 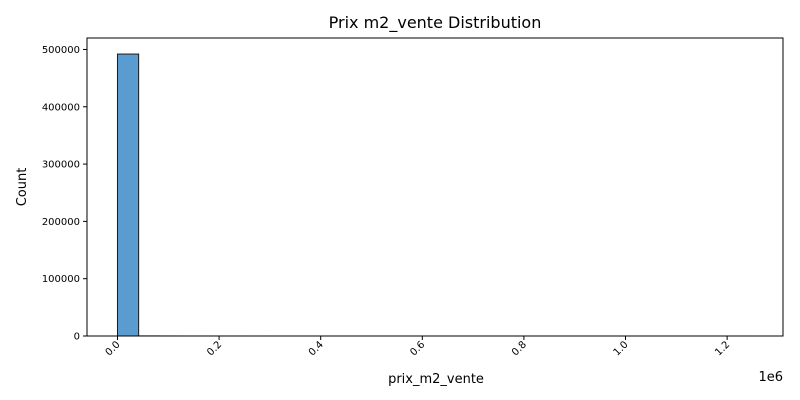 I want to click on x-tick-label: 0.8, so click(x=519, y=348).